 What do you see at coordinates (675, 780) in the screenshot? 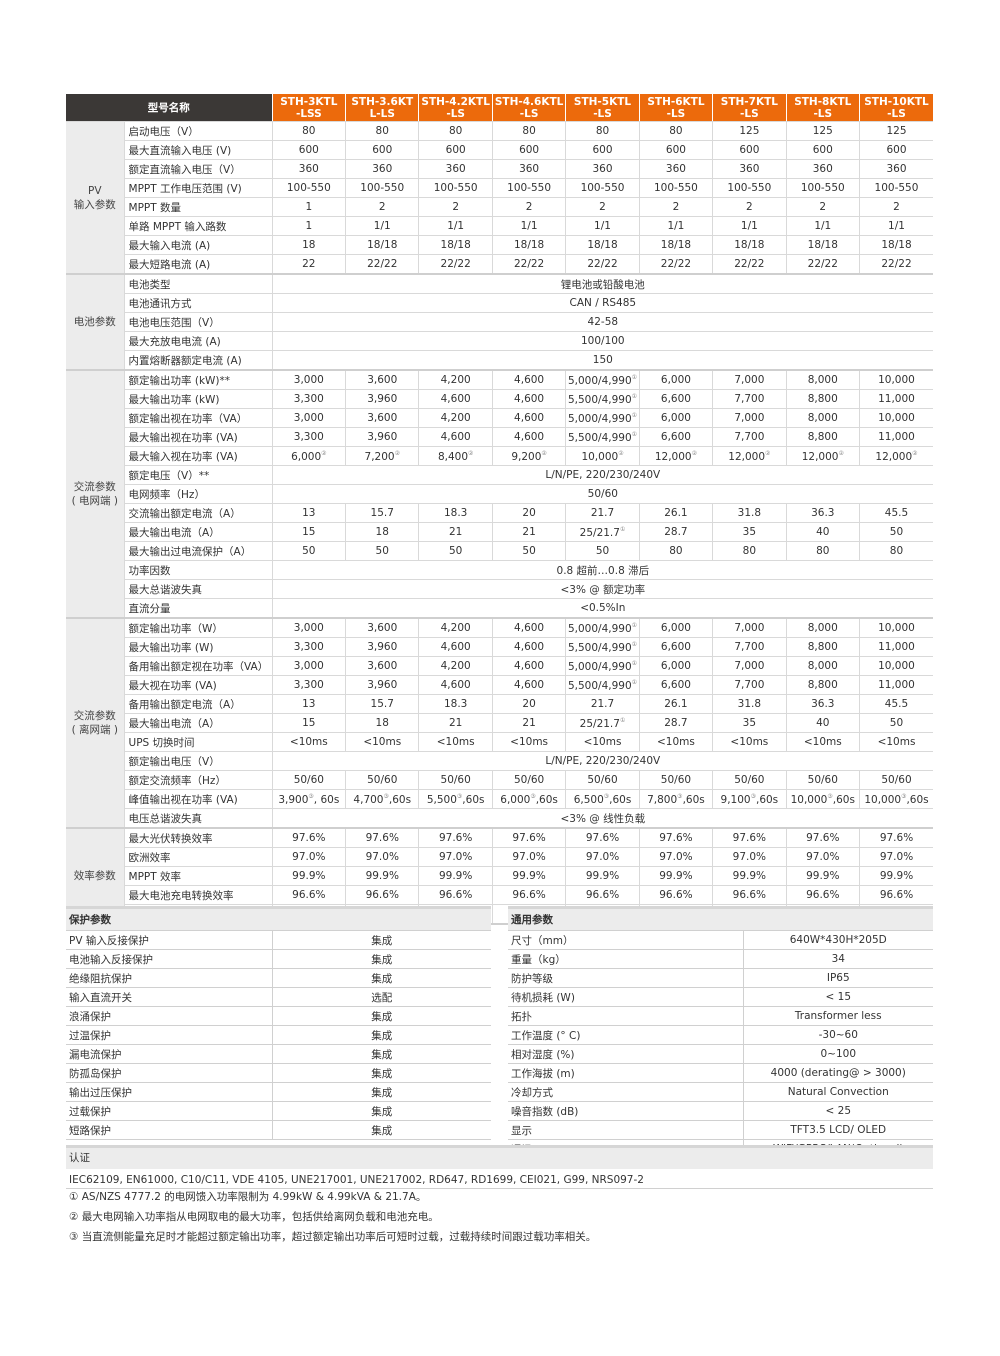
I see `cell-value: 50/60` at bounding box center [675, 780].